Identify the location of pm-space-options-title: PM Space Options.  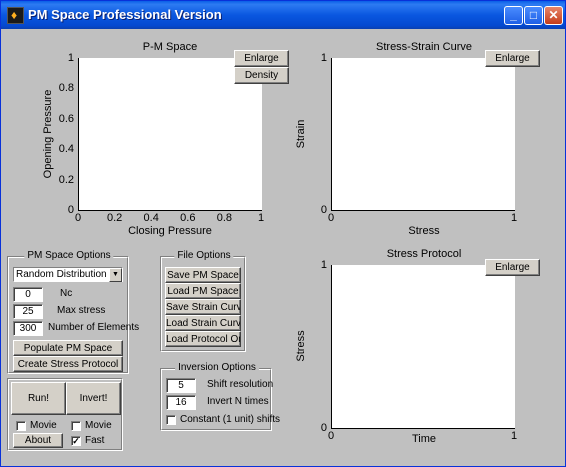
(69, 255).